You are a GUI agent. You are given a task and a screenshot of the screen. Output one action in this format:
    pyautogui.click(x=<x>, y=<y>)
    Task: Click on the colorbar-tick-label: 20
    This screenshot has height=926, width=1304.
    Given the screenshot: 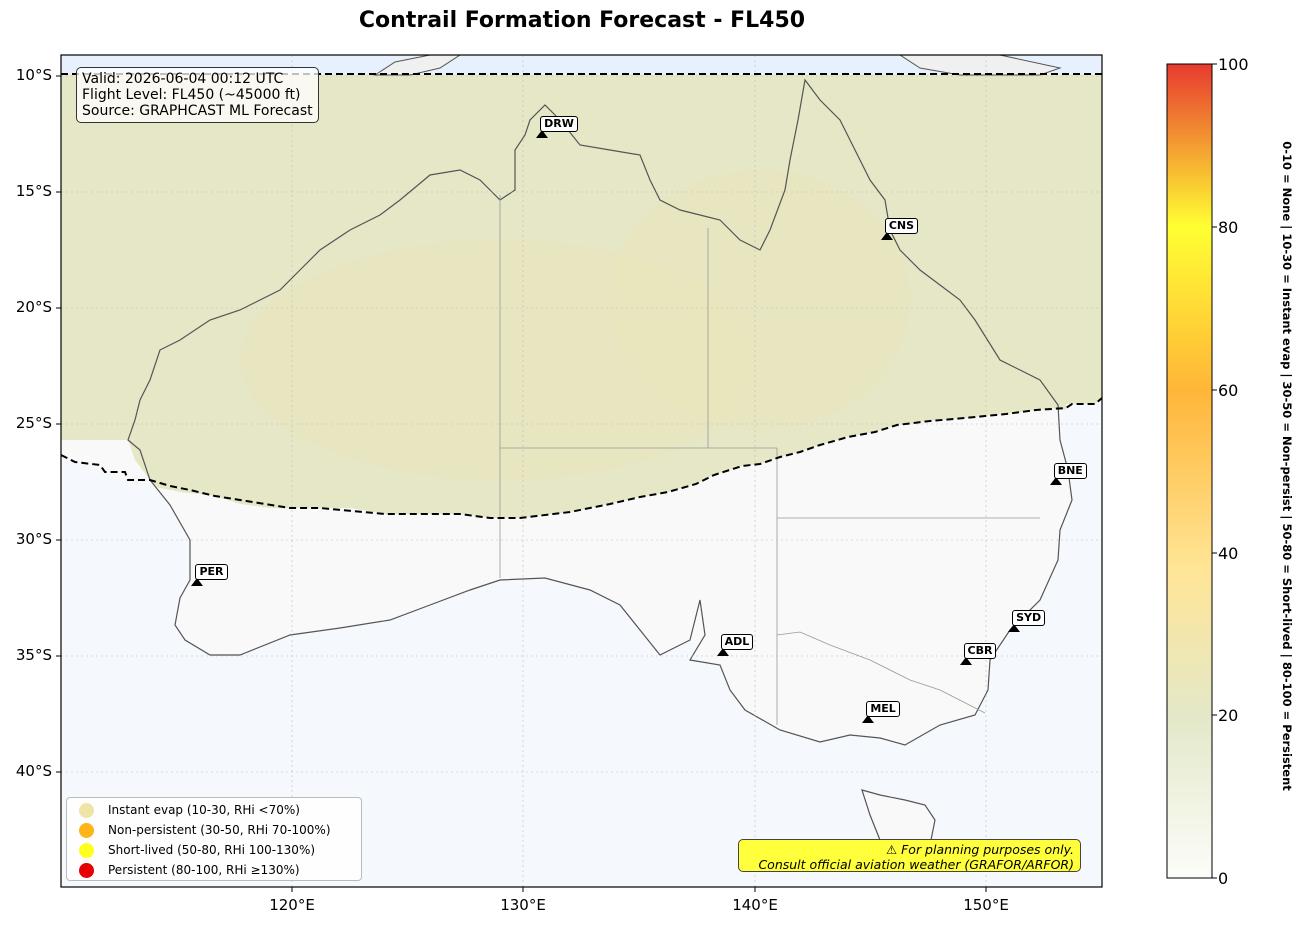 What is the action you would take?
    pyautogui.click(x=1228, y=715)
    